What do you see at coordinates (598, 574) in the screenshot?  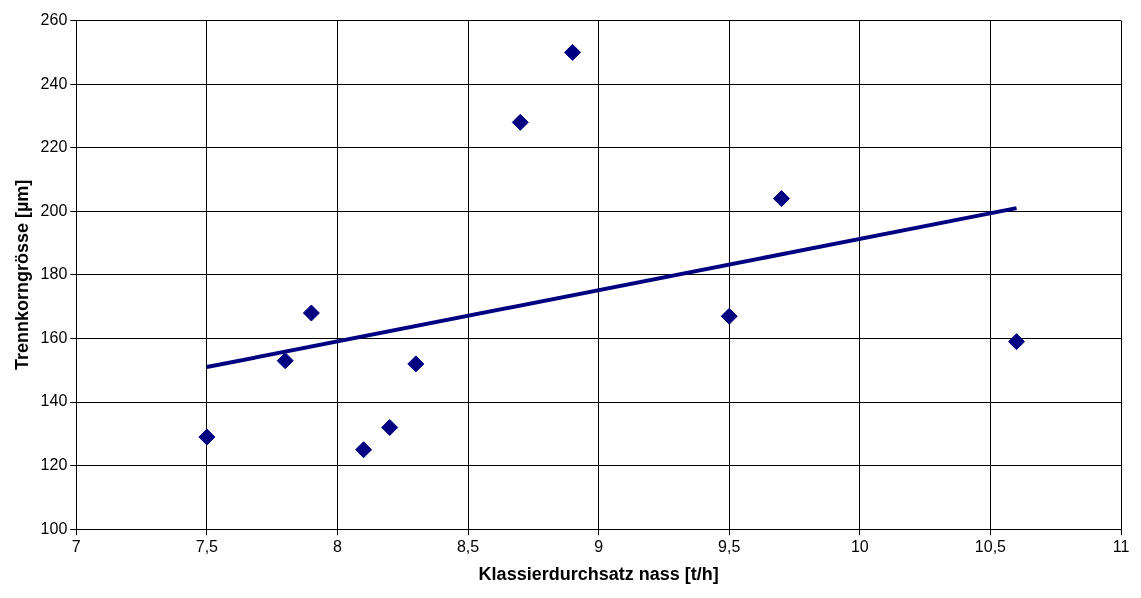 I see `x-axis-title: Klassierdurchsatz nass [t/h]` at bounding box center [598, 574].